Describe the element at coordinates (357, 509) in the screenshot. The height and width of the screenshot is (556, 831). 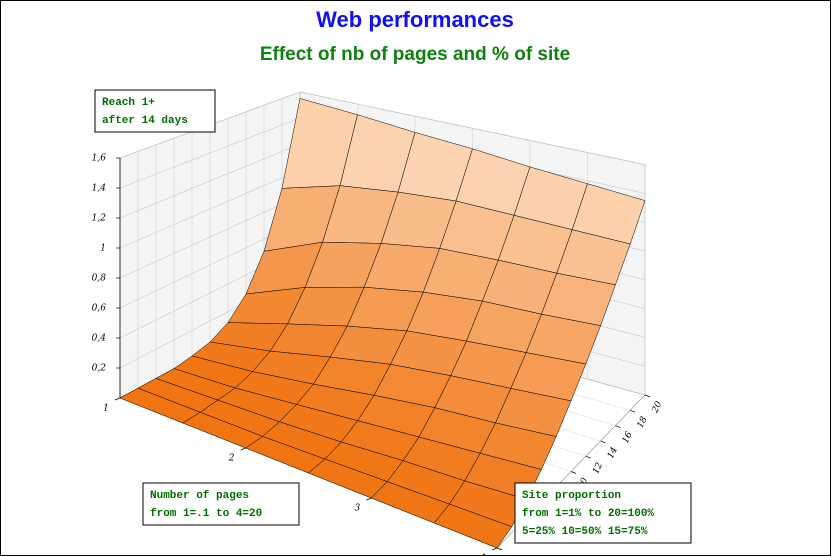
I see `x-tick-label: 3` at that location.